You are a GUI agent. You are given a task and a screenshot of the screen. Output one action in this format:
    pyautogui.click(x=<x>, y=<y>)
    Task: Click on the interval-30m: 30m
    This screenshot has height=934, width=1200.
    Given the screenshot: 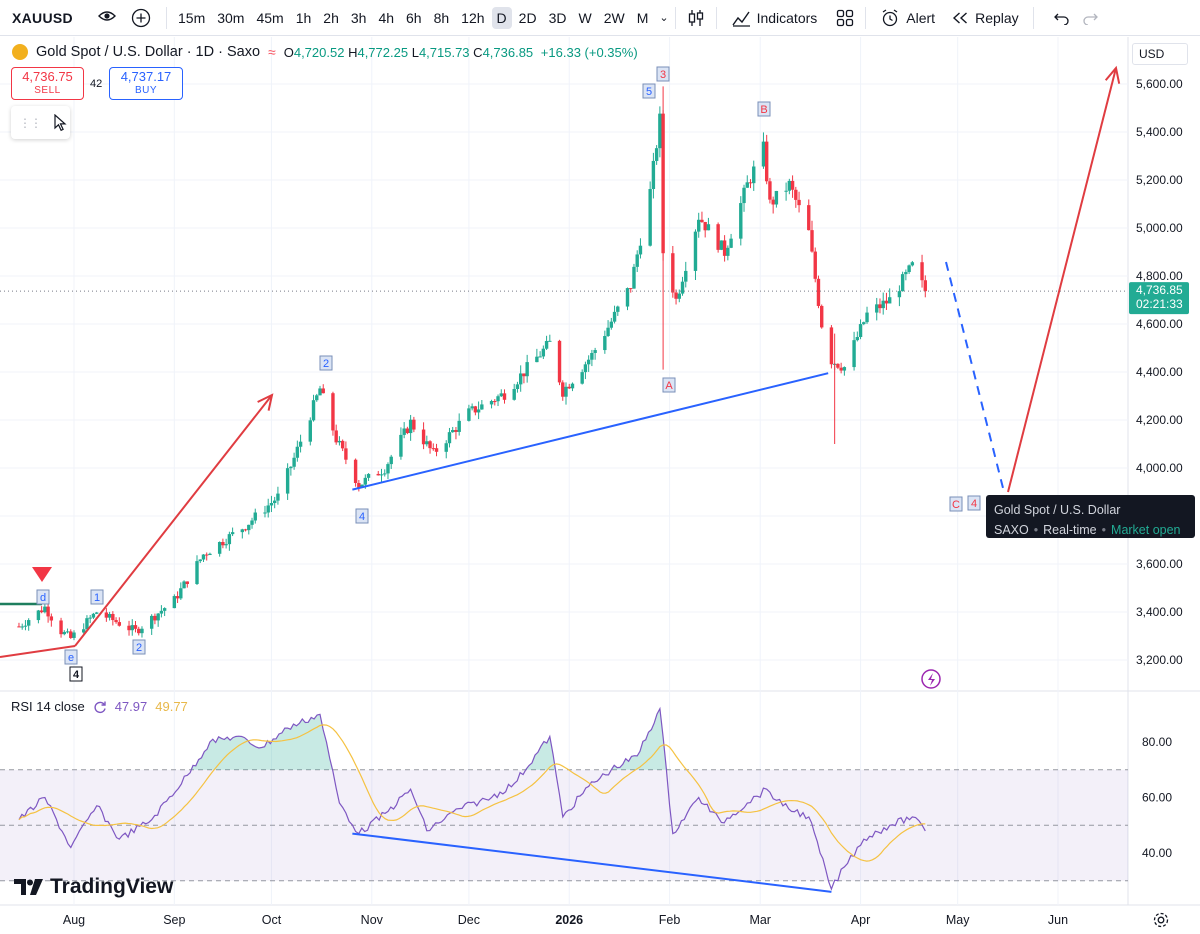 What is the action you would take?
    pyautogui.click(x=231, y=17)
    